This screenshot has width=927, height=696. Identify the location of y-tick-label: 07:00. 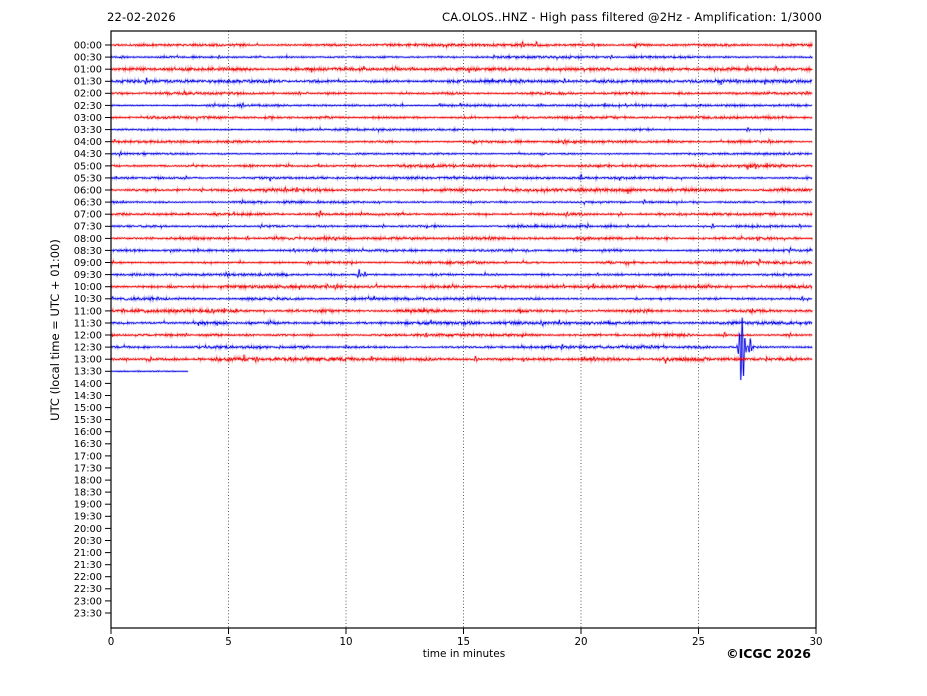
(88, 215).